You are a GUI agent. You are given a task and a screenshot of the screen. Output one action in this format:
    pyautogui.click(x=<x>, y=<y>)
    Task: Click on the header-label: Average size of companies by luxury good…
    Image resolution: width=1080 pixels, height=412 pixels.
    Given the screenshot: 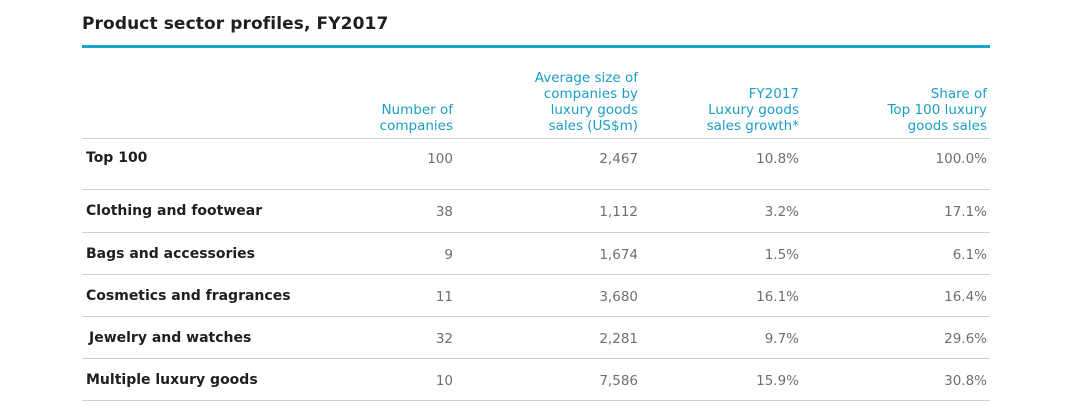 What is the action you would take?
    pyautogui.click(x=586, y=102)
    